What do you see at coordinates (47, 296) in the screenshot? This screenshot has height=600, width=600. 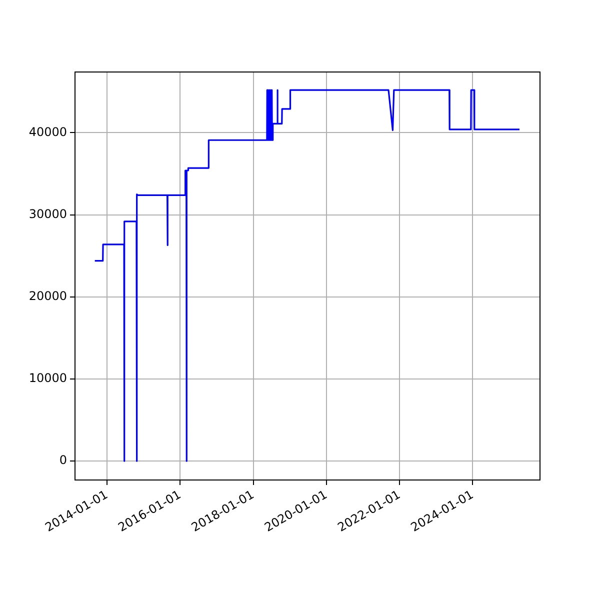 I see `y-tick-label: 20000` at bounding box center [47, 296].